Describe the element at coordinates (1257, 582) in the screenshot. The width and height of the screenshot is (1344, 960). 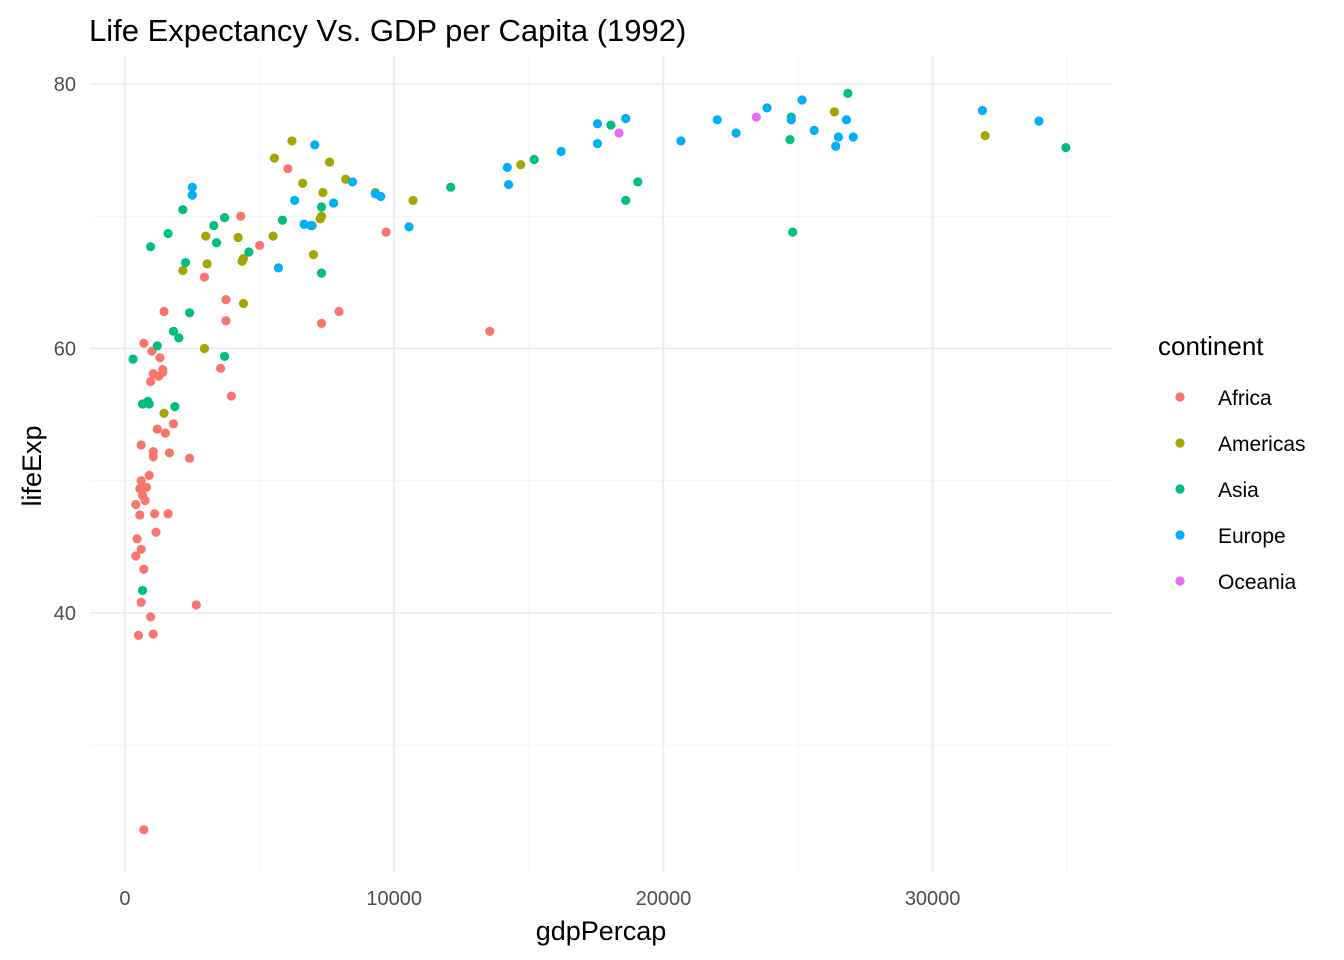
I see `legend-label-oceania: Oceania` at that location.